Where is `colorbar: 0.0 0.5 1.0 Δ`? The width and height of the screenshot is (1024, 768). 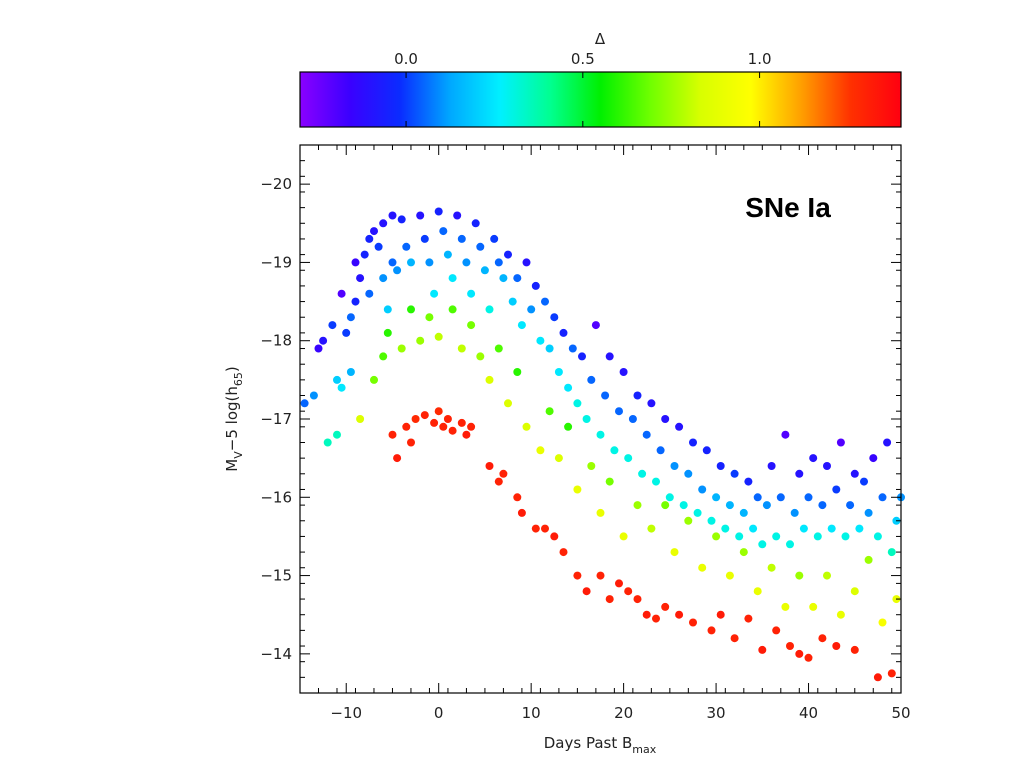
colorbar: 0.0 0.5 1.0 Δ is located at coordinates (600, 79).